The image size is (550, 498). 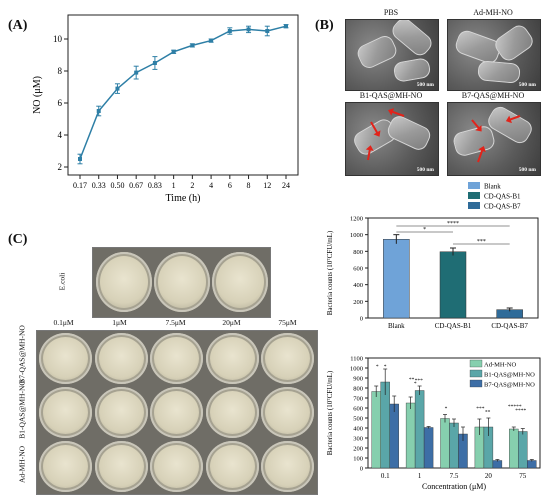 I want to click on plot-frame, so click(x=183, y=95).